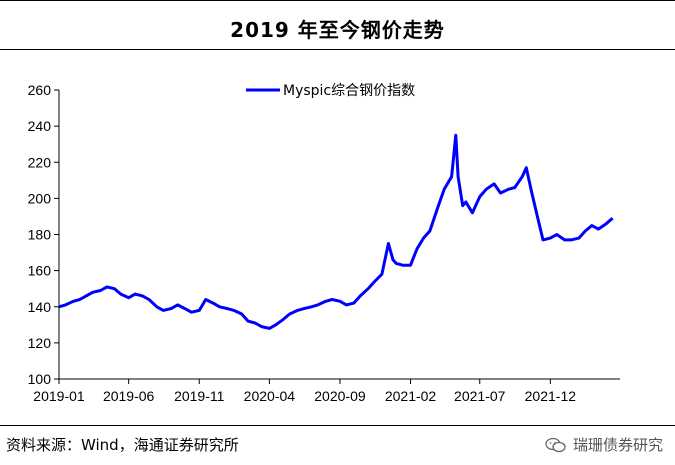  What do you see at coordinates (337, 49) in the screenshot?
I see `title-divider` at bounding box center [337, 49].